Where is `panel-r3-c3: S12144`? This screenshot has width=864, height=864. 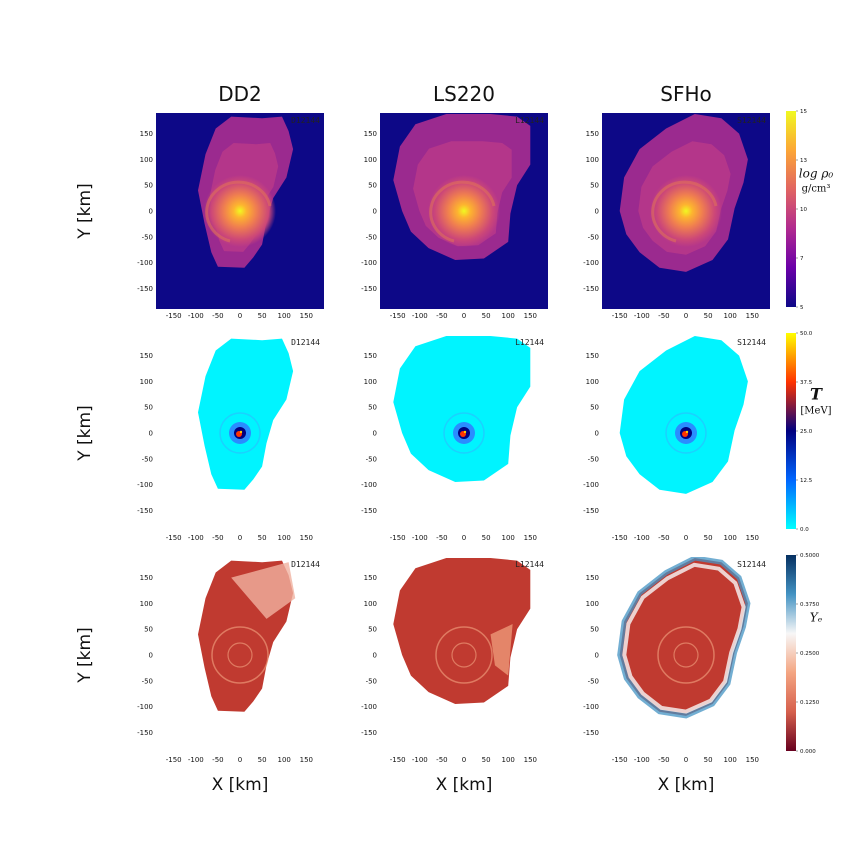
panel-r3-c3: S12144 is located at coordinates (691, 638).